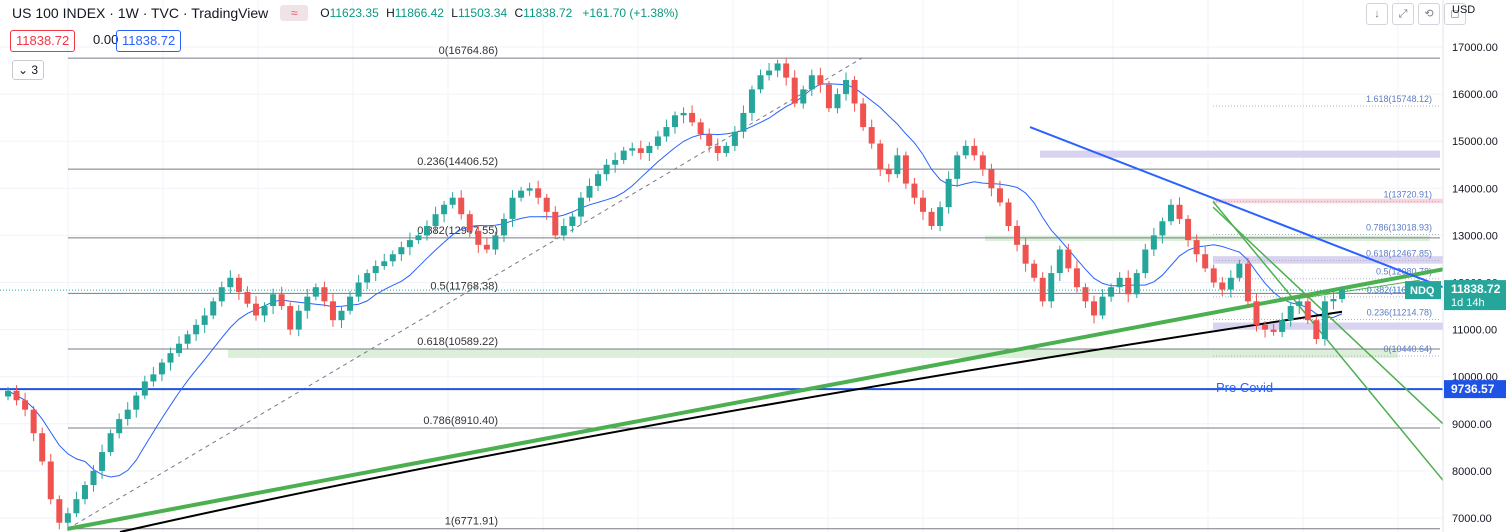 This screenshot has width=1509, height=532. I want to click on snapshot-icon: ◻, so click(1455, 14).